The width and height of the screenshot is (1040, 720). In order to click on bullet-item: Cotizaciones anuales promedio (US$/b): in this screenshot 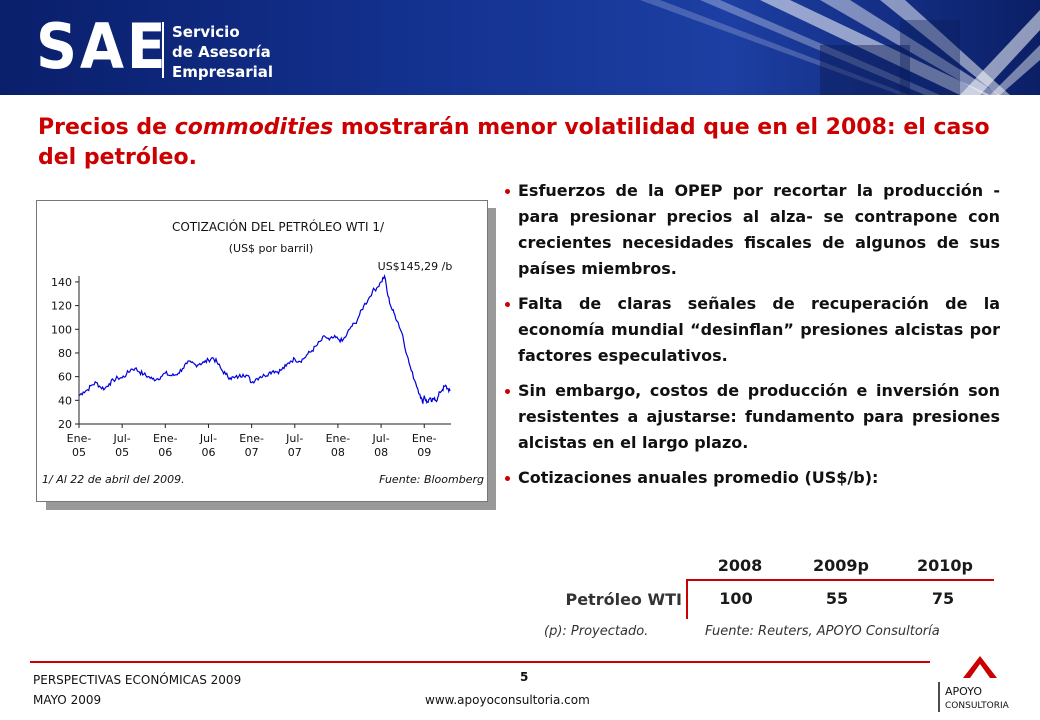, I will do `click(752, 478)`.